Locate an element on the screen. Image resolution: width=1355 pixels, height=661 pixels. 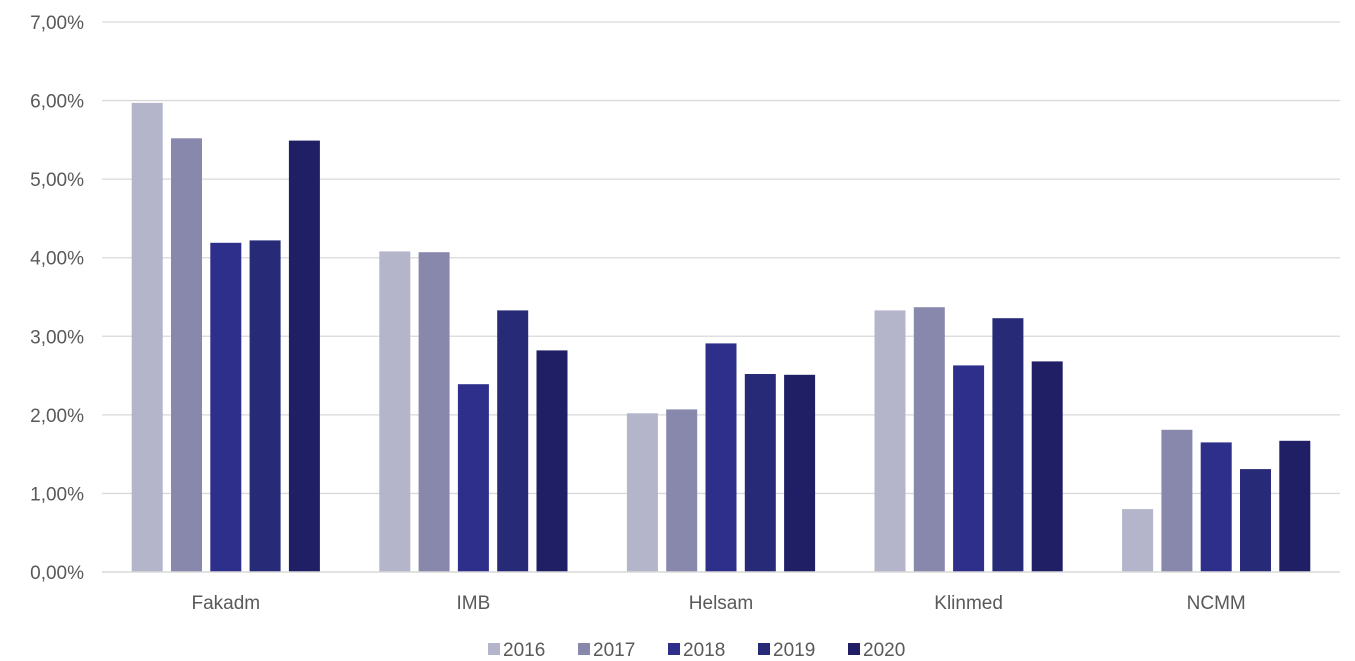
y-axis-tick-labels: 0,00% 1,00% 2,00% 3,00% 4,00% 5,00% 6,00% 7,00% is located at coordinates (57, 298).